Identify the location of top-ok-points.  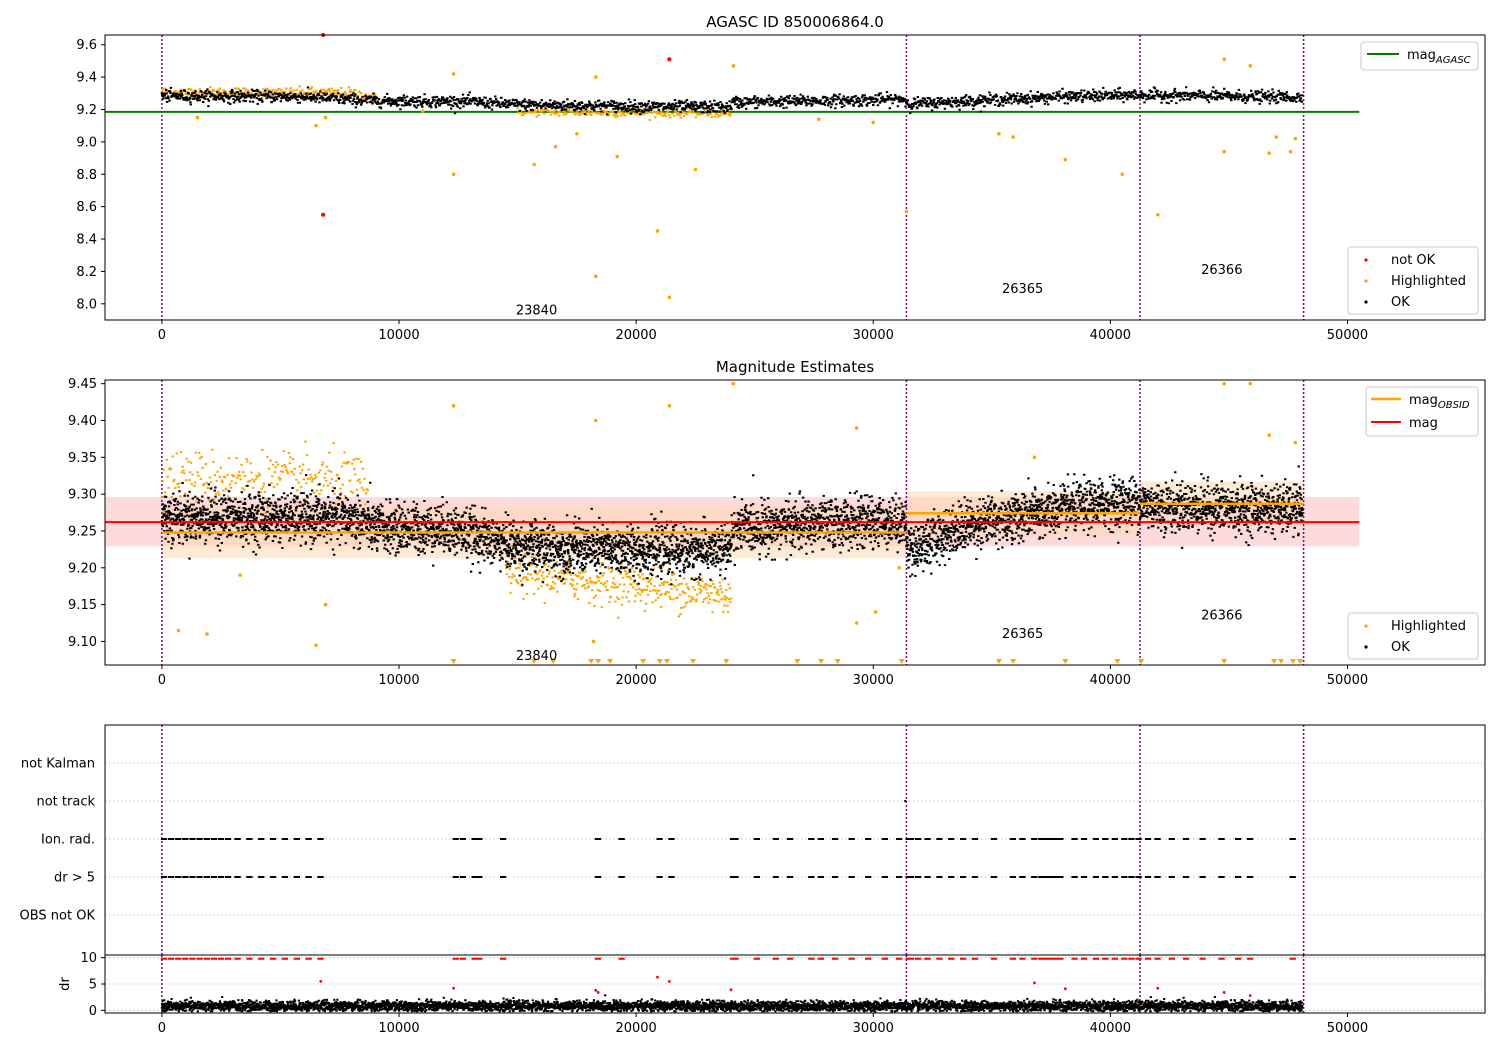
(732, 101).